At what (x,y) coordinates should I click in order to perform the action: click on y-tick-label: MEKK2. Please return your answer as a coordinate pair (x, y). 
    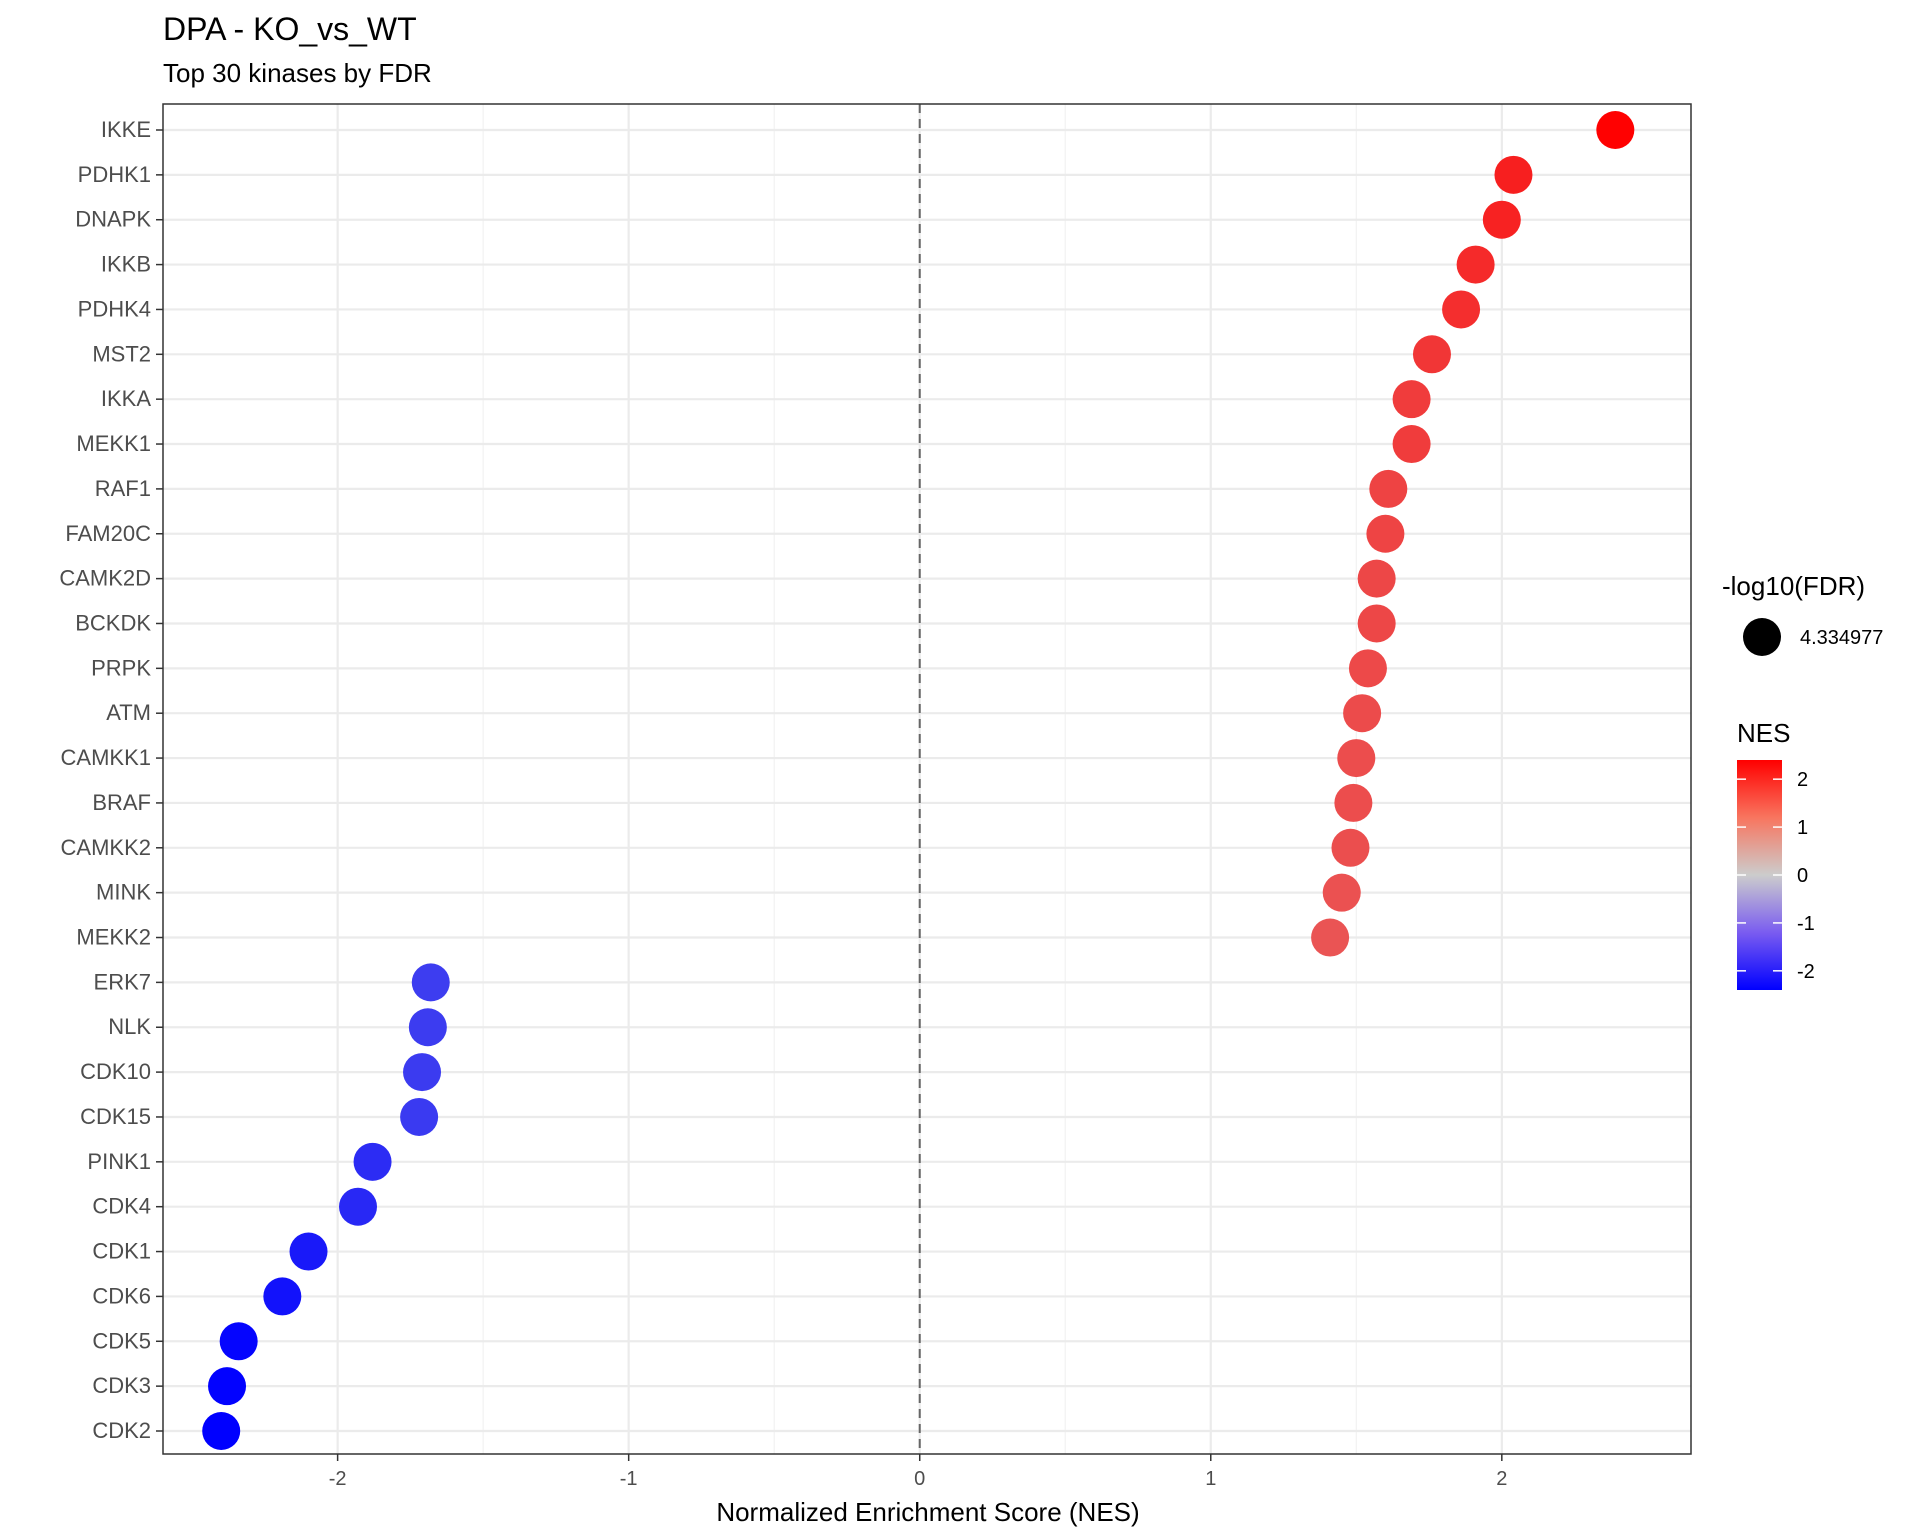
    Looking at the image, I should click on (113, 937).